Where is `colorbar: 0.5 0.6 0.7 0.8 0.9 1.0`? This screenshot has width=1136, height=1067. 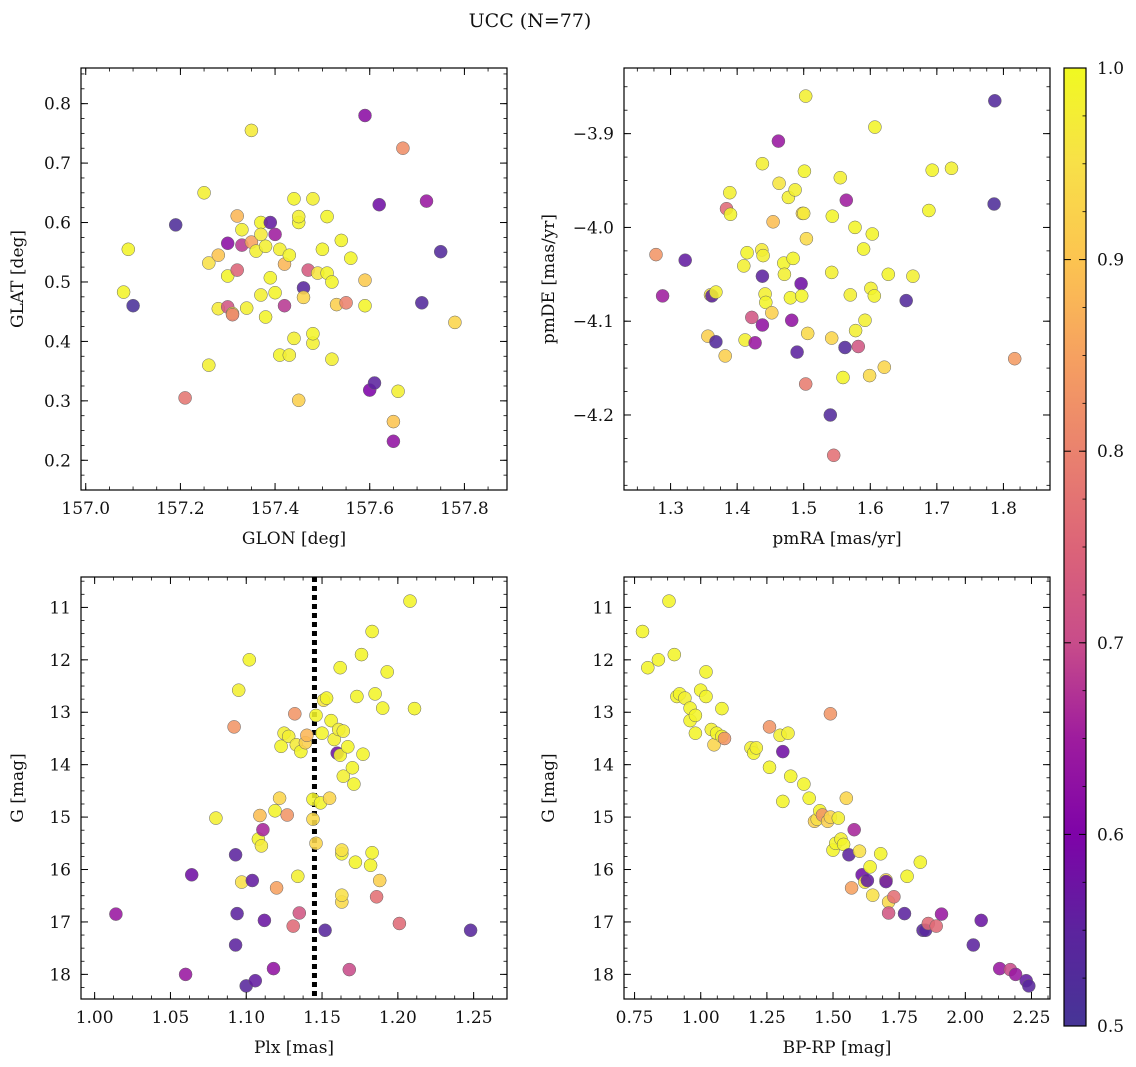
colorbar: 0.5 0.6 0.7 0.8 0.9 1.0 is located at coordinates (1093, 548).